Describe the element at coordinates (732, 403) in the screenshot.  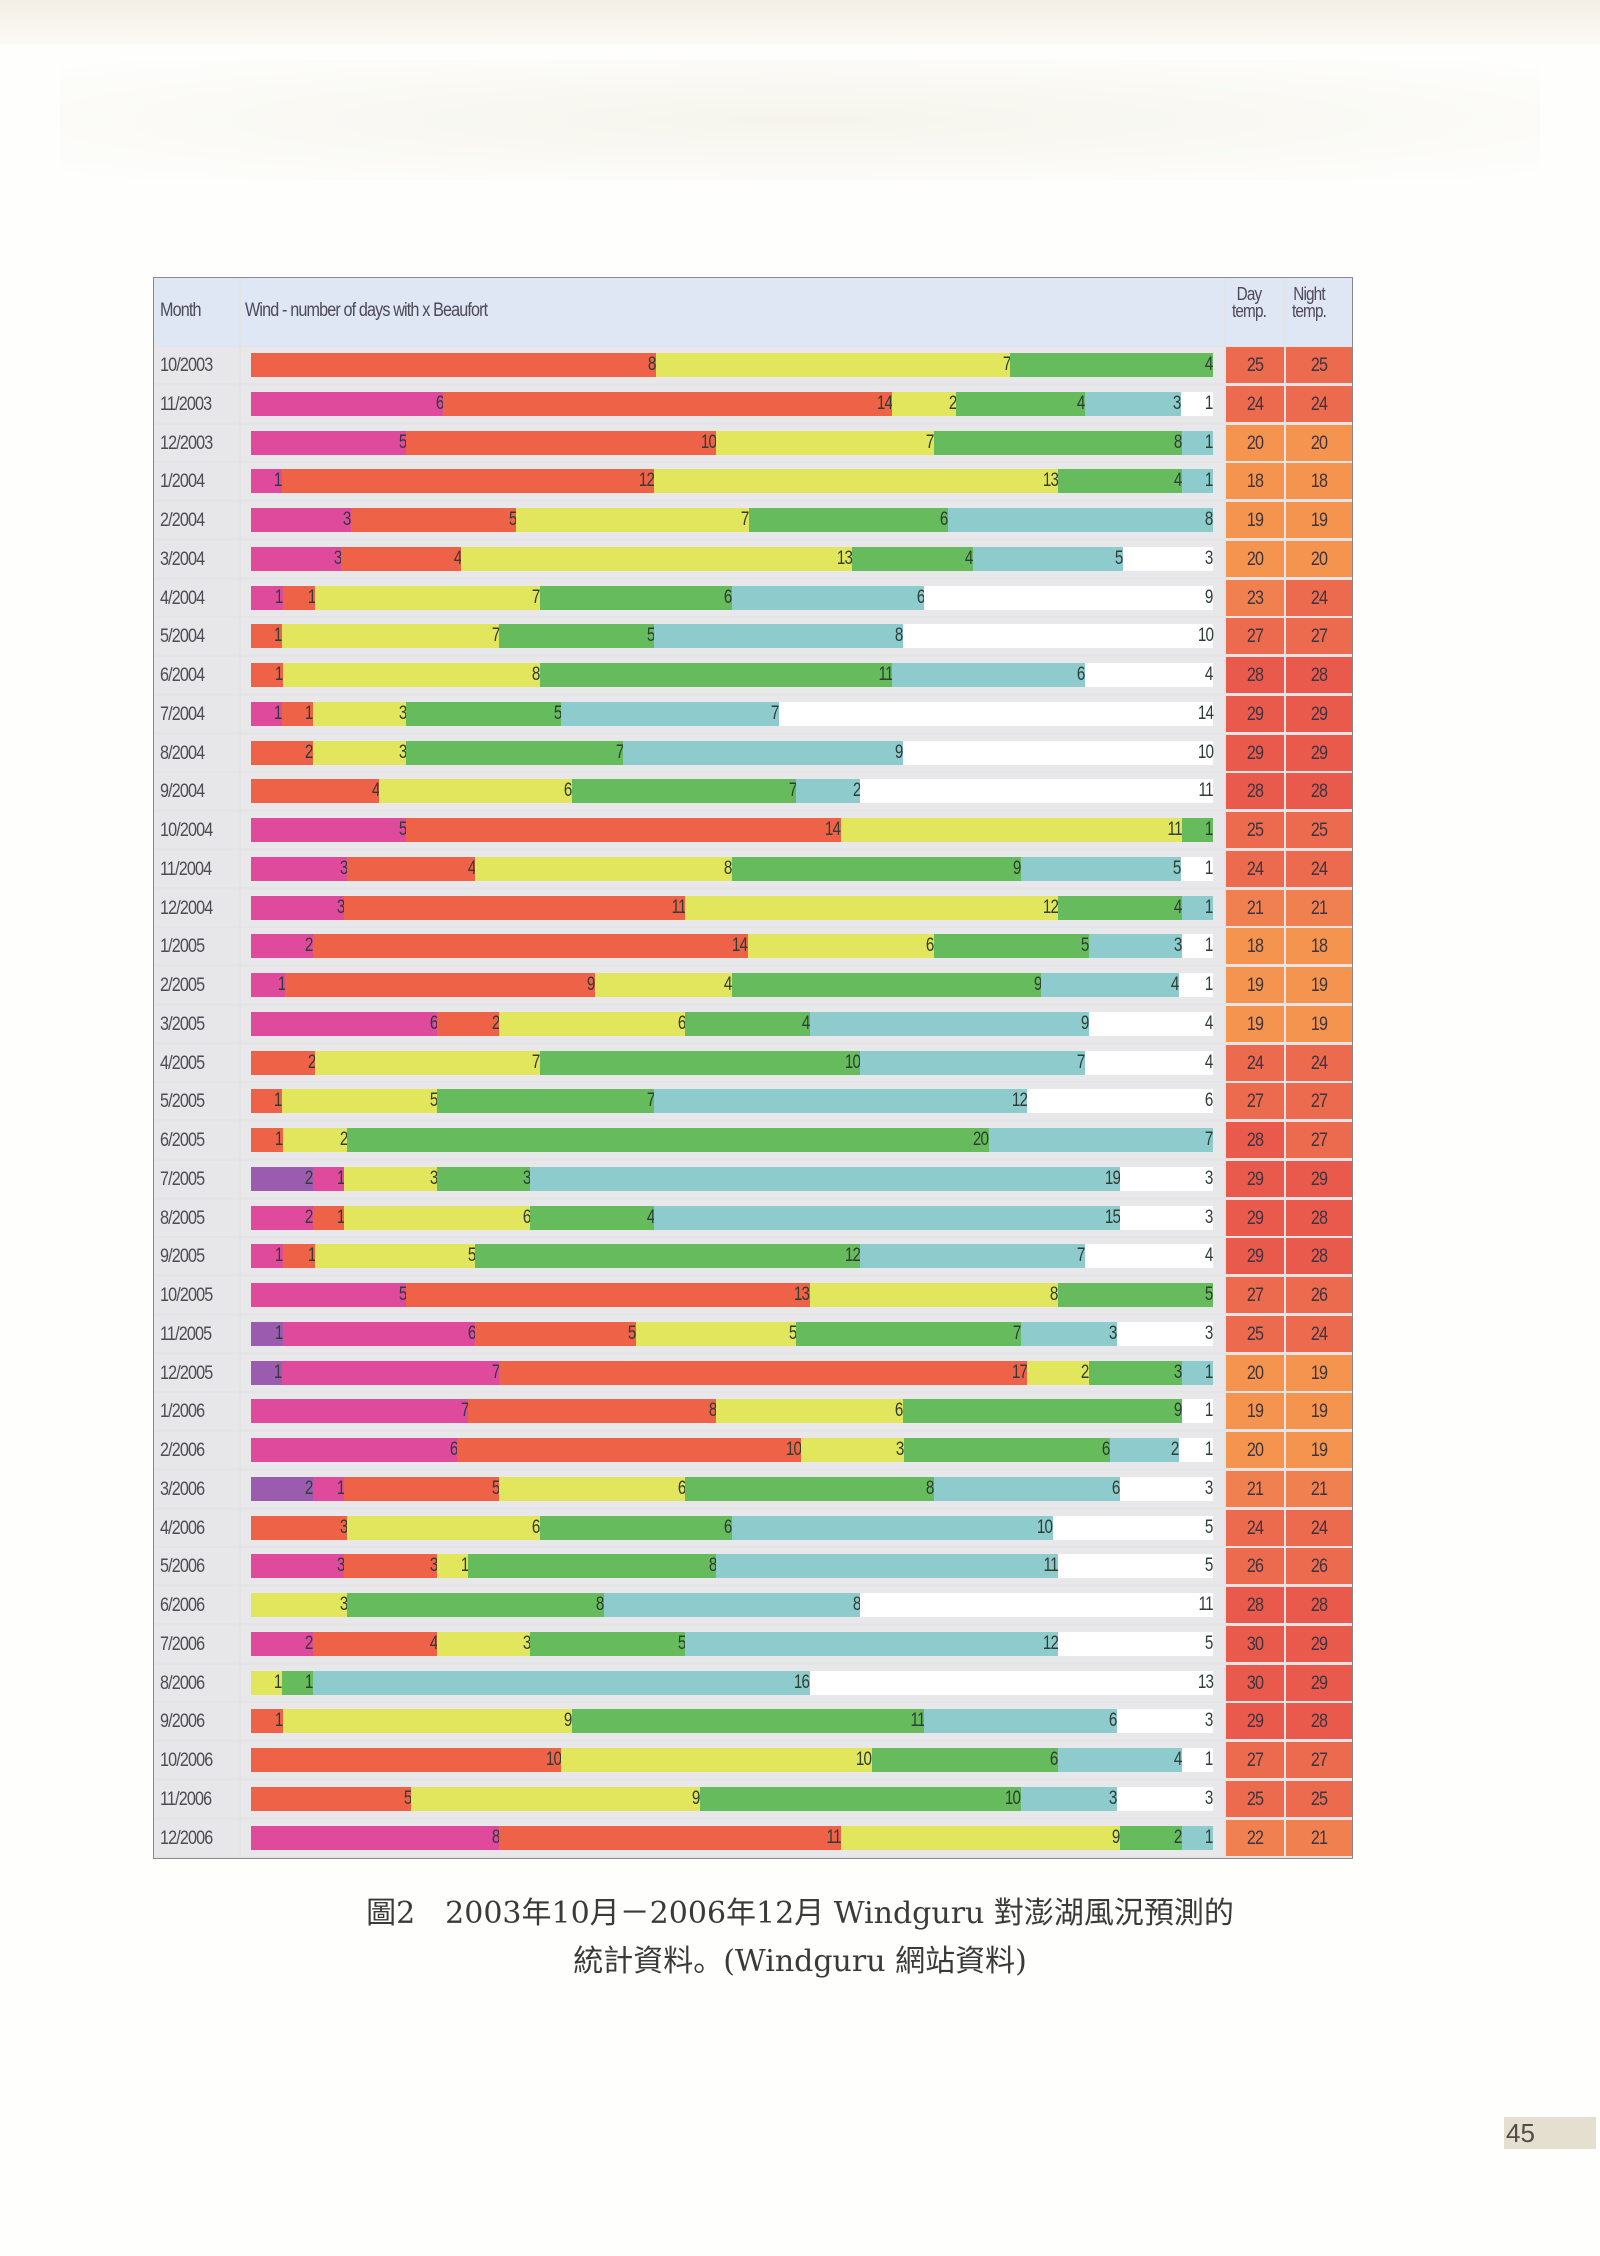
I see `wind-bar: 6 14 2 4 3 1` at that location.